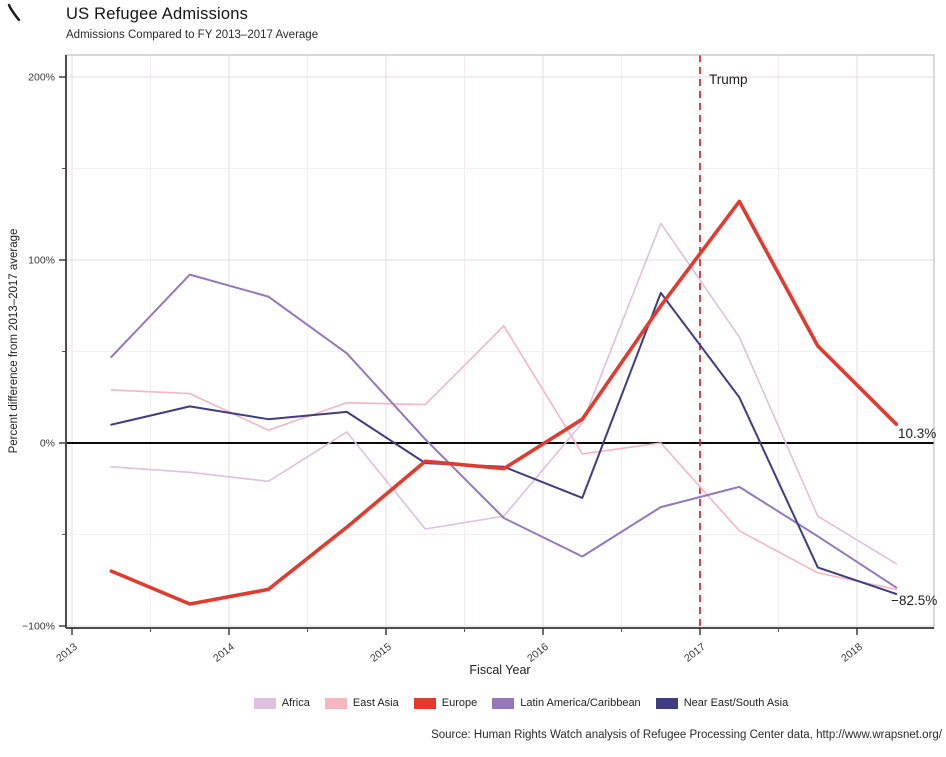 The width and height of the screenshot is (946, 757). Describe the element at coordinates (580, 703) in the screenshot. I see `legend-label: Latin America/Caribbean` at that location.